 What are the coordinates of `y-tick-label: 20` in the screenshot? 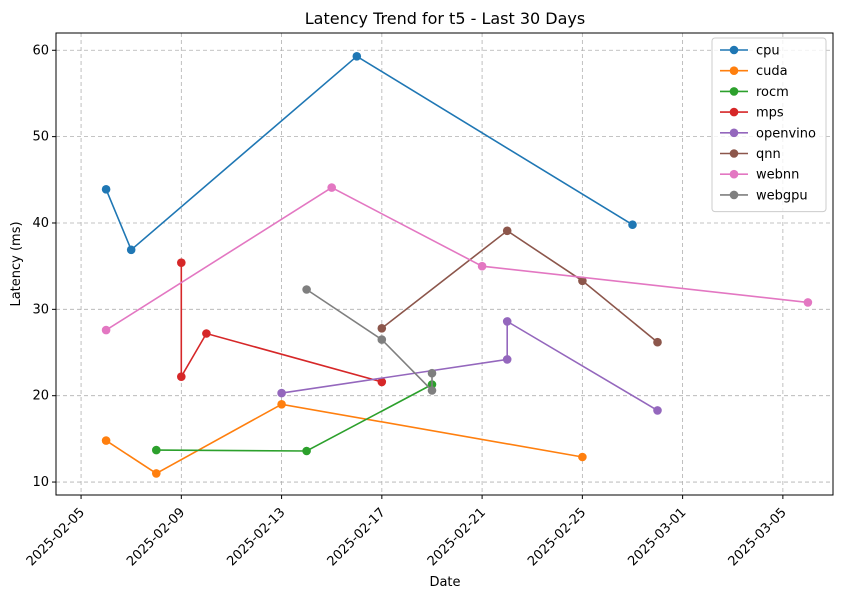 It's located at (40, 396).